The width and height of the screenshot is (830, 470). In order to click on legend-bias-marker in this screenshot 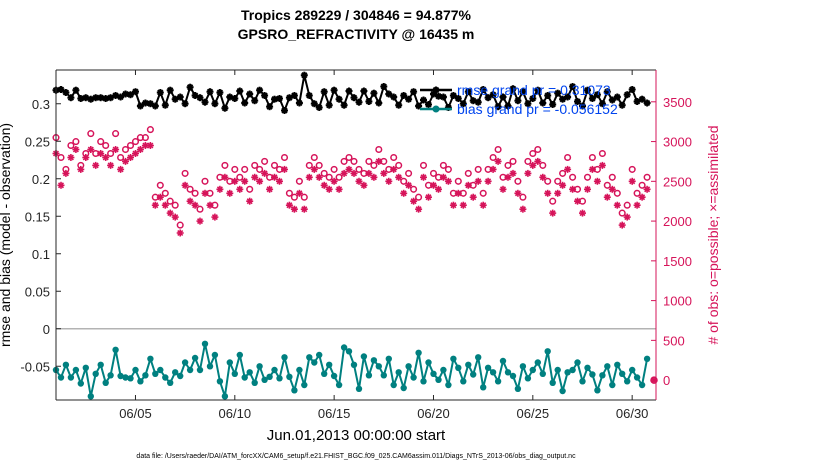, I will do `click(436, 109)`.